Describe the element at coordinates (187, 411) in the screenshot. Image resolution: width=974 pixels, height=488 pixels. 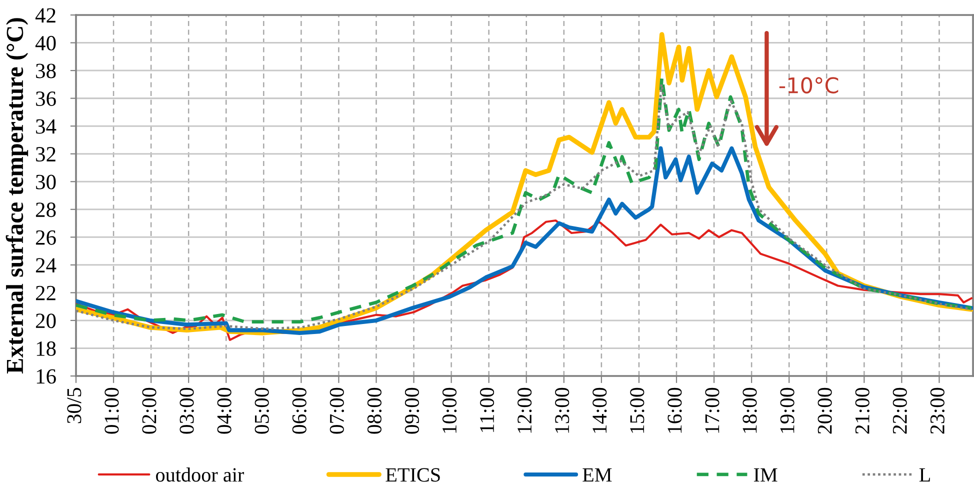
I see `x-tick-label: 03:00` at that location.